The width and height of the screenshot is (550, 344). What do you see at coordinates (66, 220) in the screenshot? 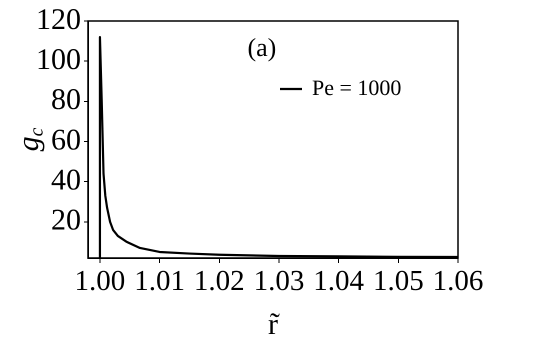
I see `y-tick-label: 20` at bounding box center [66, 220].